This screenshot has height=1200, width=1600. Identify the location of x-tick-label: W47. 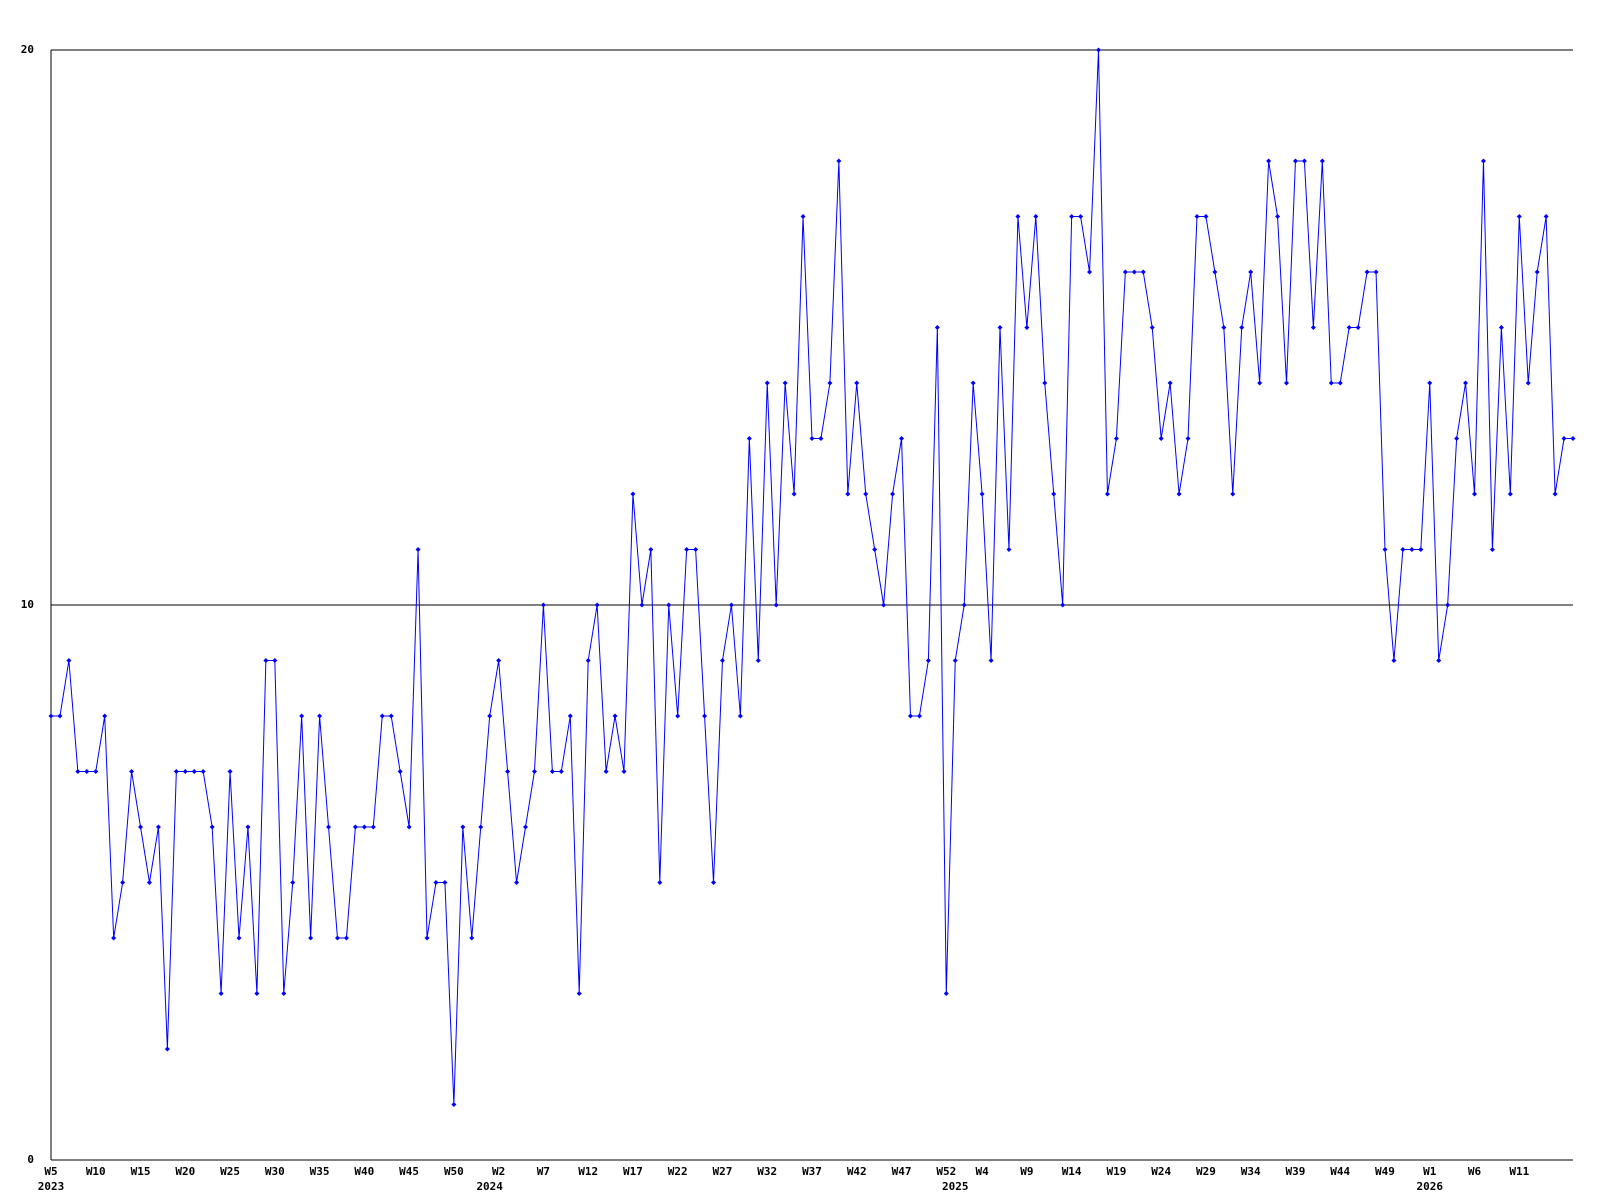
(902, 1171).